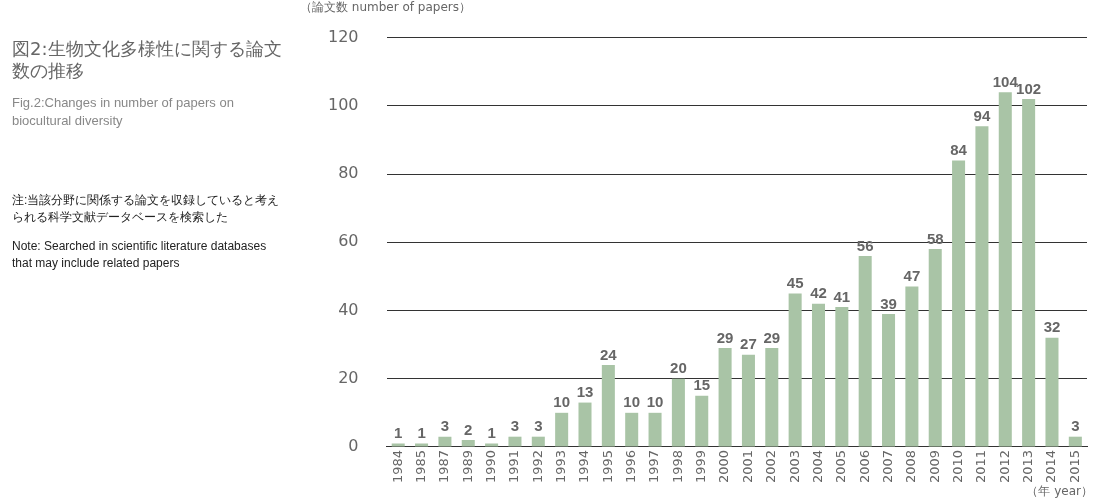 This screenshot has height=500, width=1099. I want to click on x-tick-label: 1999, so click(701, 466).